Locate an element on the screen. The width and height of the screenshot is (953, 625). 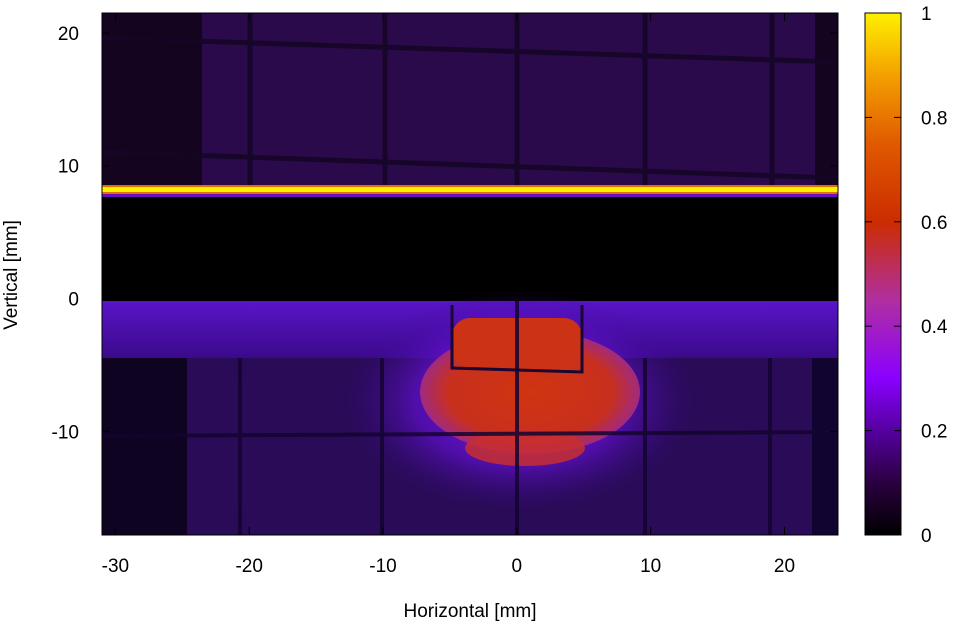
x-axis-label: Horizontal [mm] is located at coordinates (469, 611).